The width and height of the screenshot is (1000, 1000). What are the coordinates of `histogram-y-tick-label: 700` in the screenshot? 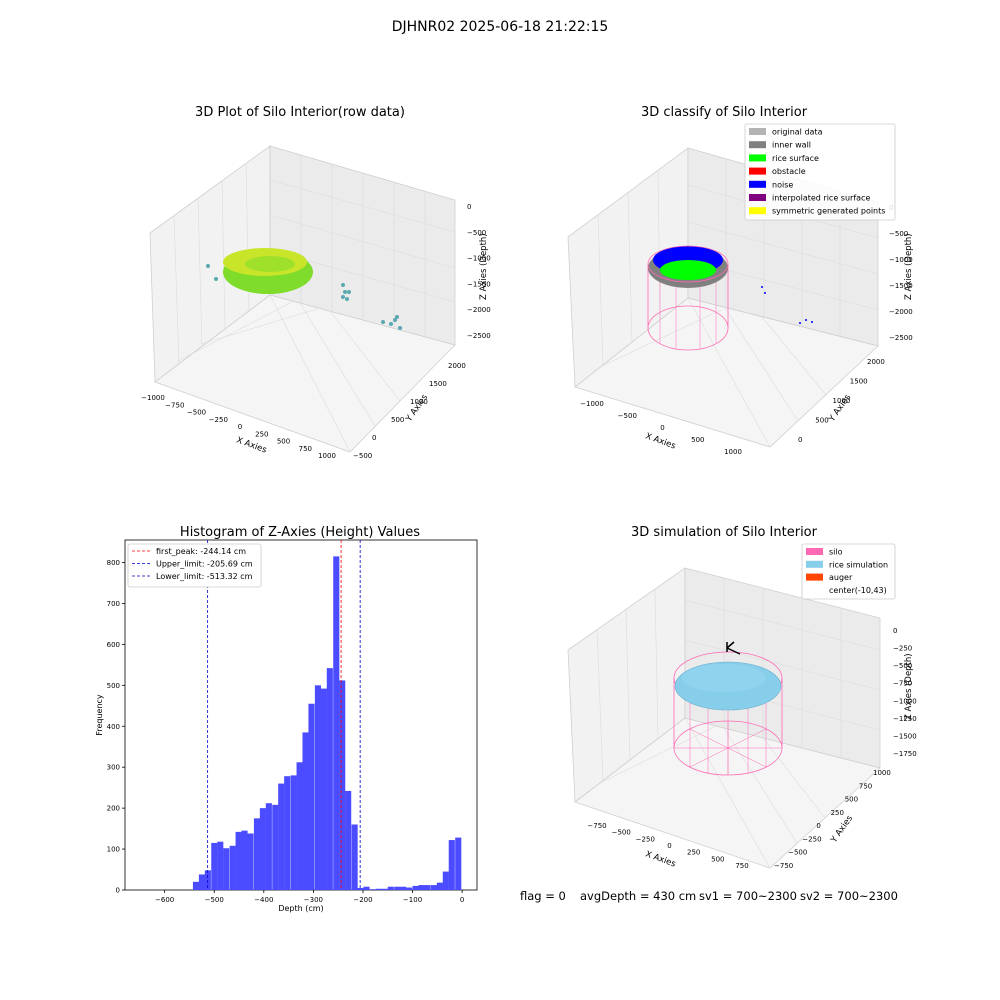 It's located at (113, 604).